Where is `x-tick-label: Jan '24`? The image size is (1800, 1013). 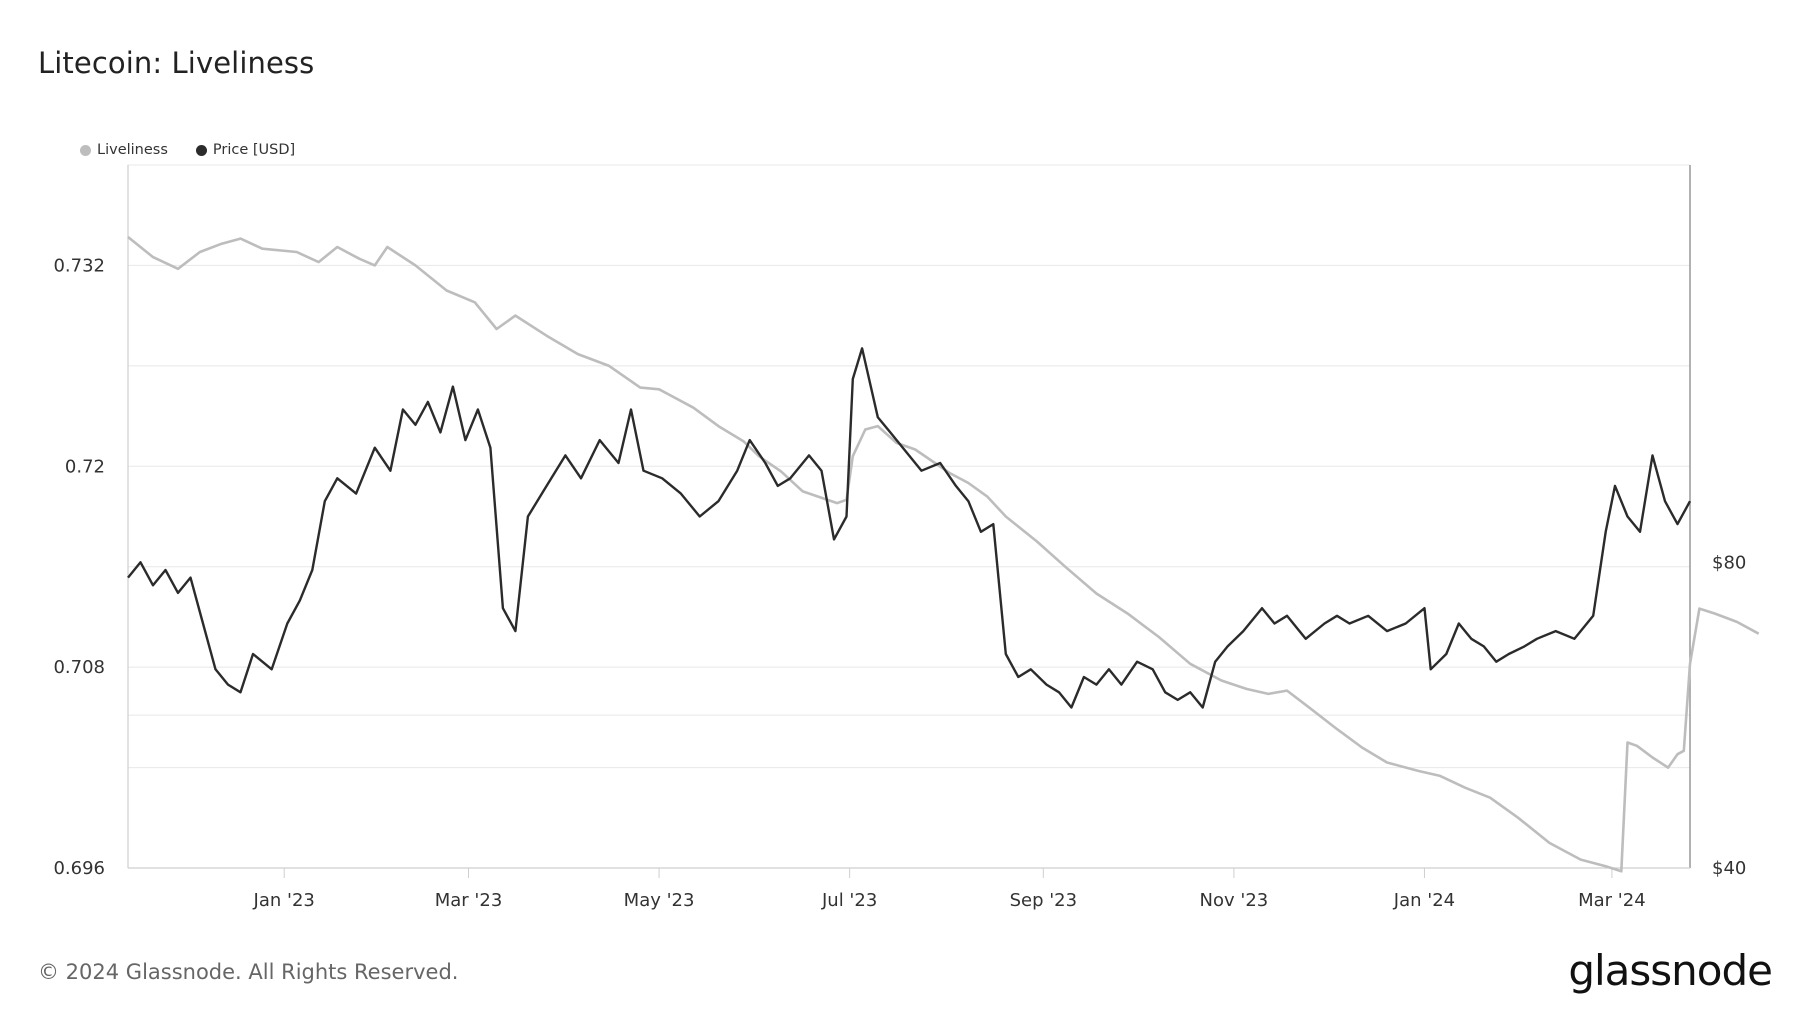
x-tick-label: Jan '24 is located at coordinates (1424, 900).